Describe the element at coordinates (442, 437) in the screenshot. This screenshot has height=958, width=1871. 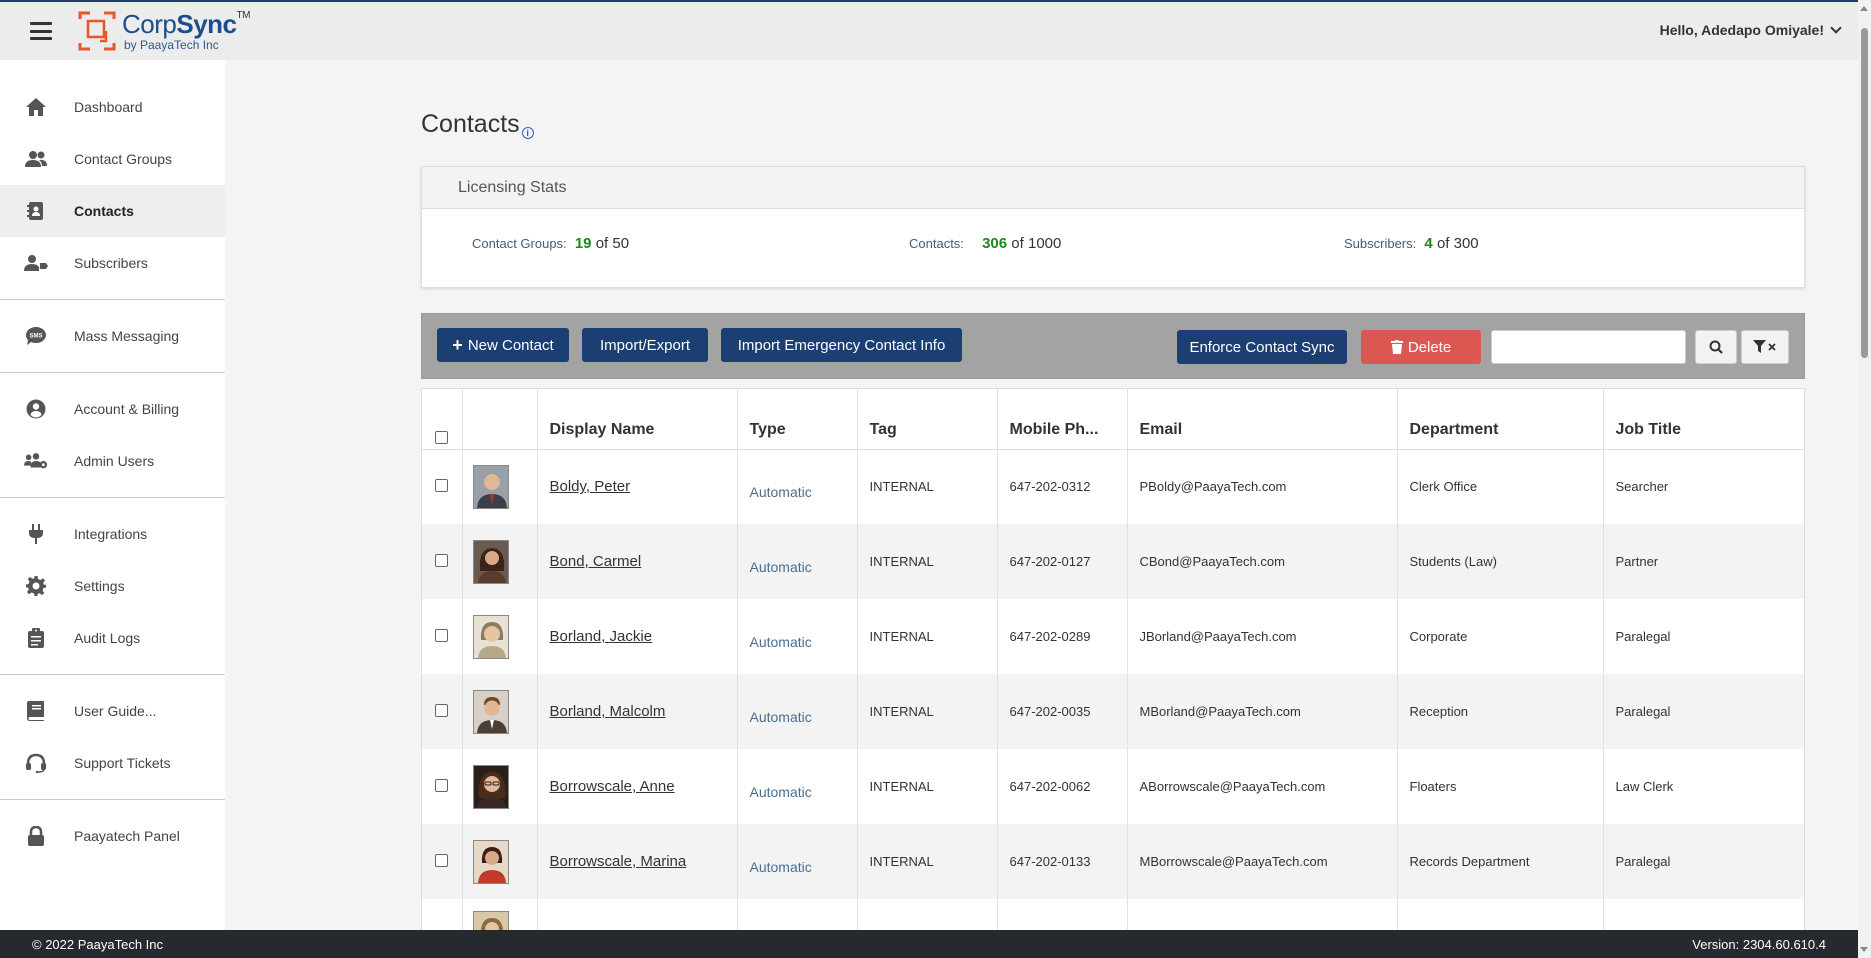
I see `select-all-checkbox` at that location.